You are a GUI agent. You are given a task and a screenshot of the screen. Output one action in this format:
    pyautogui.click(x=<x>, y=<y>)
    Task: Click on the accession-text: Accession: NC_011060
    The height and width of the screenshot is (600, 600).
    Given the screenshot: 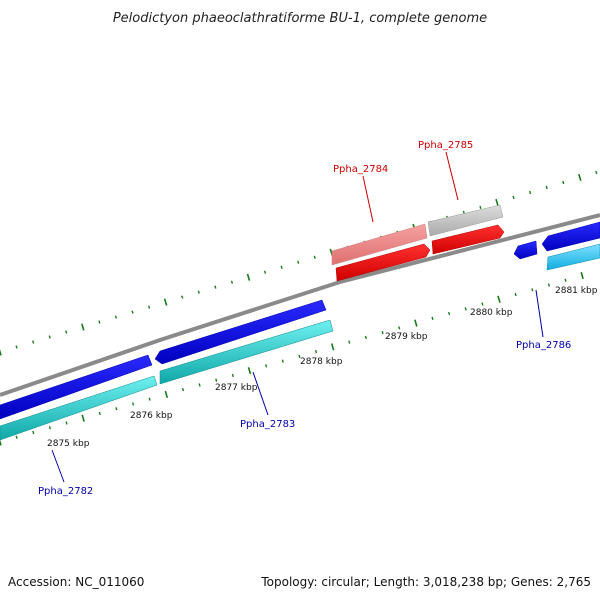 What is the action you would take?
    pyautogui.click(x=76, y=582)
    